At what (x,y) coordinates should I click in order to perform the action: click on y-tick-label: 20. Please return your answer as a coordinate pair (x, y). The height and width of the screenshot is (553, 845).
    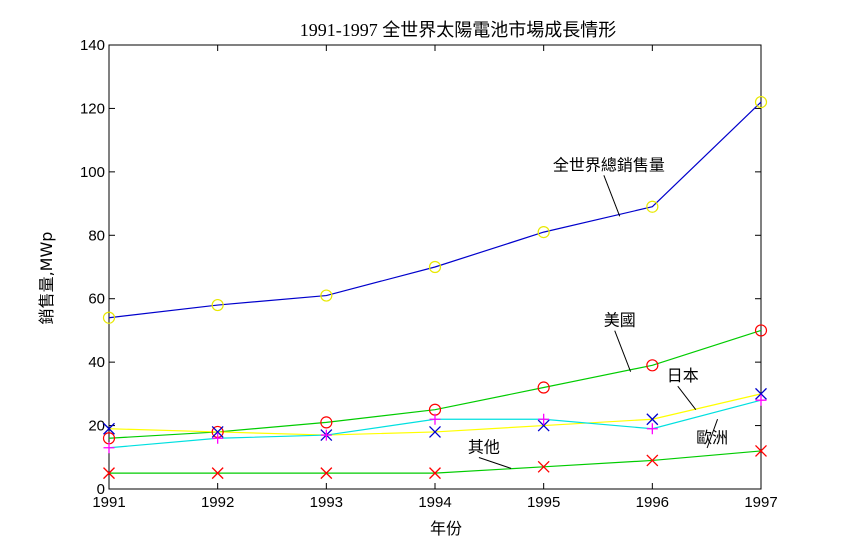
    Looking at the image, I should click on (96, 426).